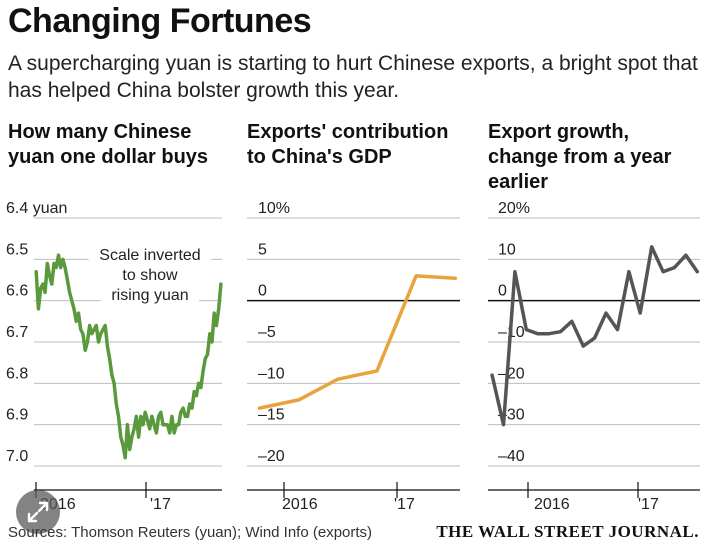 The height and width of the screenshot is (560, 713). Describe the element at coordinates (17, 291) in the screenshot. I see `y-tick-label: 6.6` at that location.